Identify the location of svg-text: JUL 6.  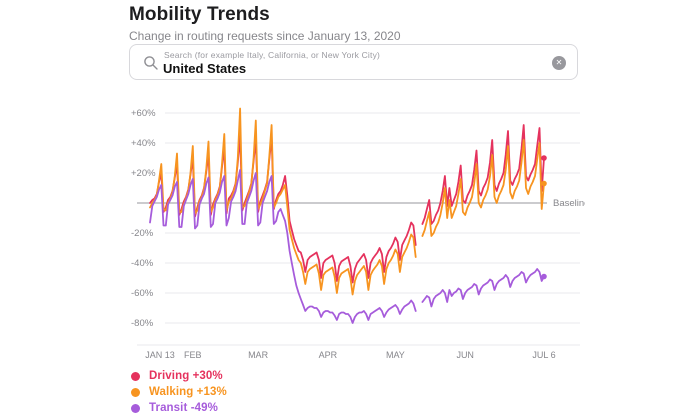
(543, 355).